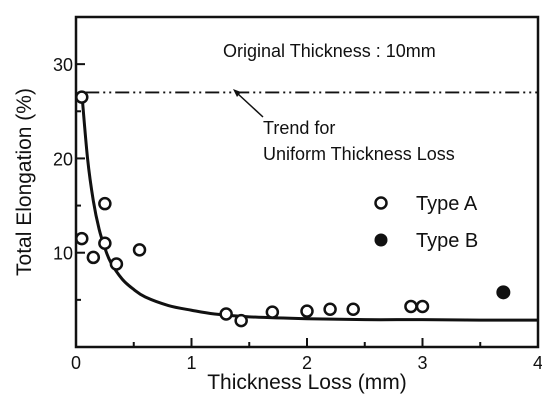 The width and height of the screenshot is (542, 396). I want to click on legend-label-type-b: Type B, so click(447, 241).